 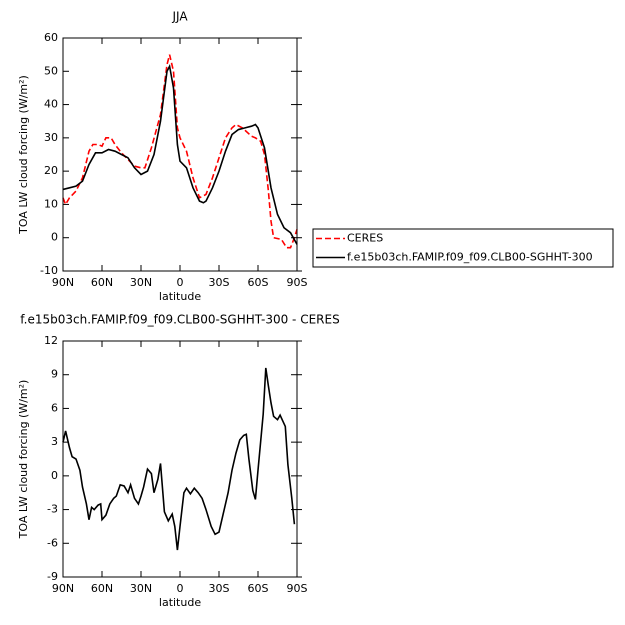 What do you see at coordinates (52, 576) in the screenshot?
I see `y-tick-label: -9` at bounding box center [52, 576].